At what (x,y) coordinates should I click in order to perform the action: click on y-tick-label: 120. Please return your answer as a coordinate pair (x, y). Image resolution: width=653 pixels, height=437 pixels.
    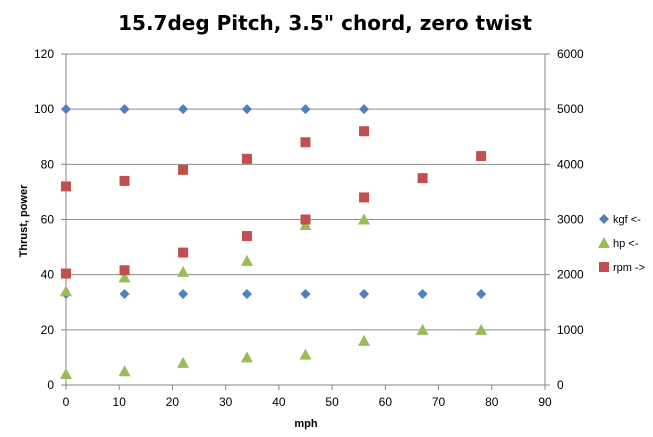
    Looking at the image, I should click on (44, 54).